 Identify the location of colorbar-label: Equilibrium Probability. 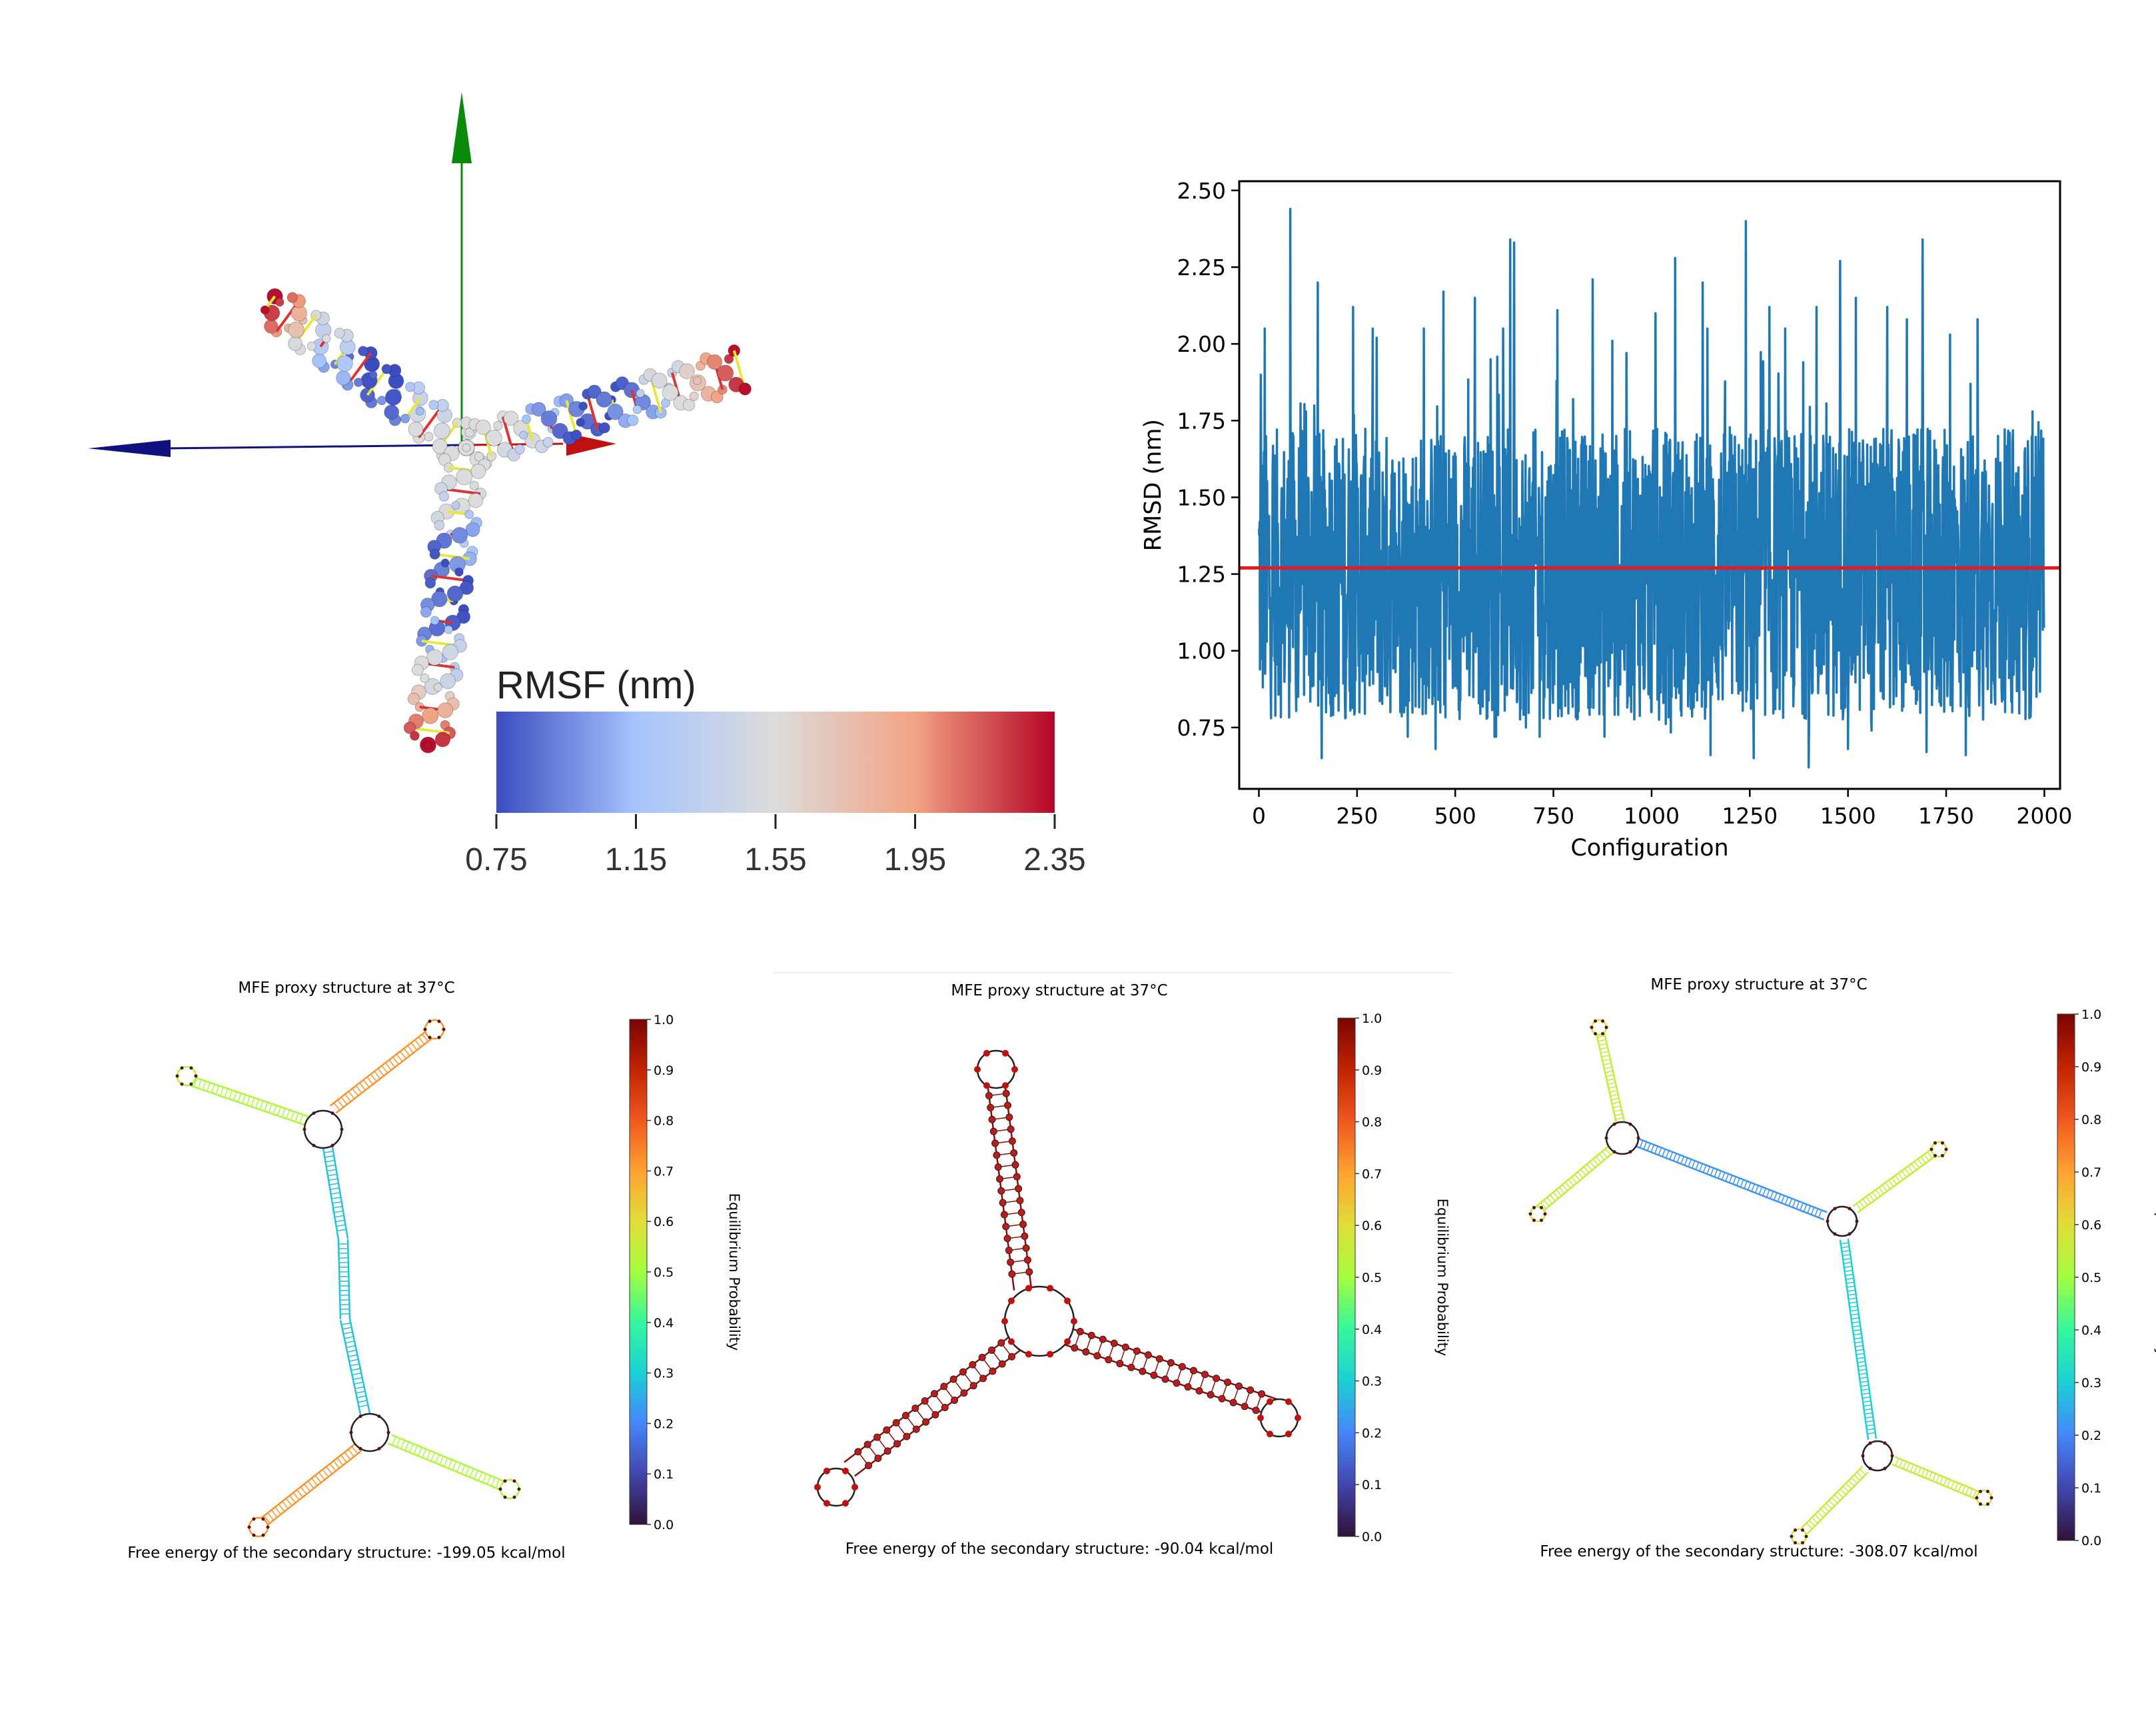
(2155, 1278).